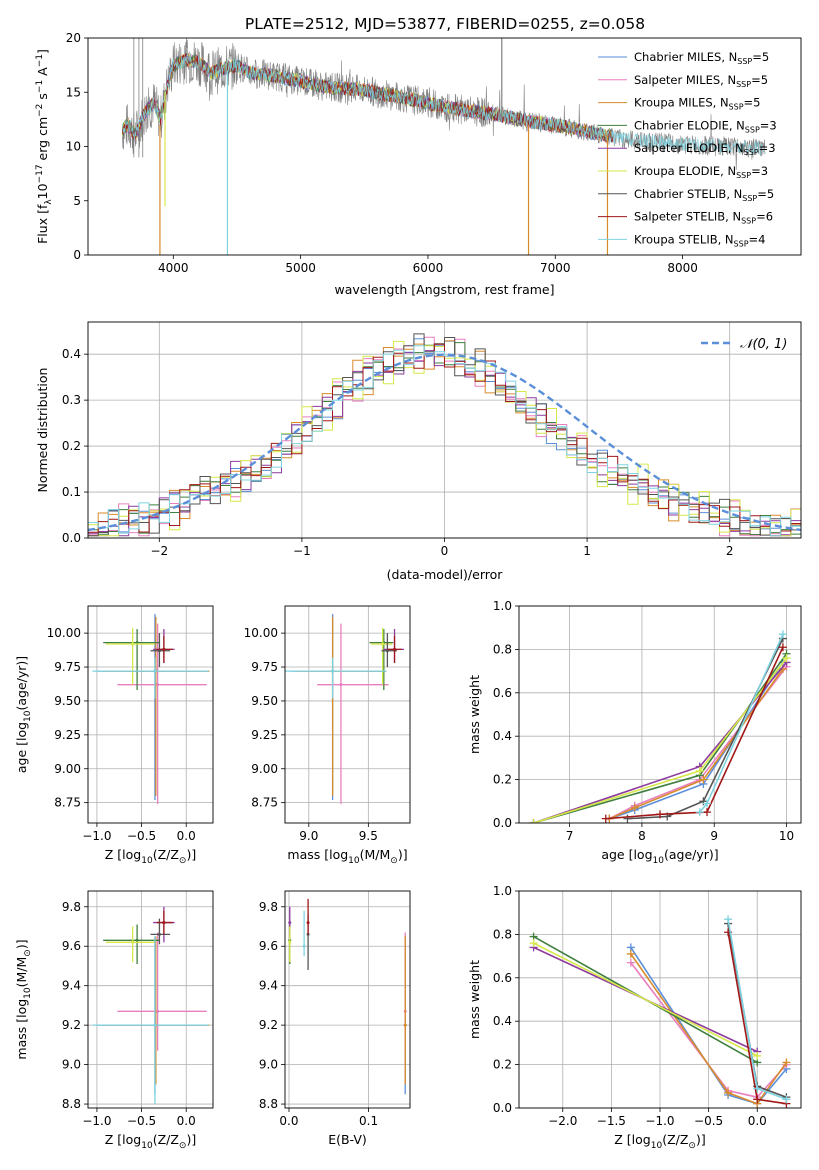 The image size is (819, 1170). I want to click on y-tick-label: 0.2, so click(502, 1065).